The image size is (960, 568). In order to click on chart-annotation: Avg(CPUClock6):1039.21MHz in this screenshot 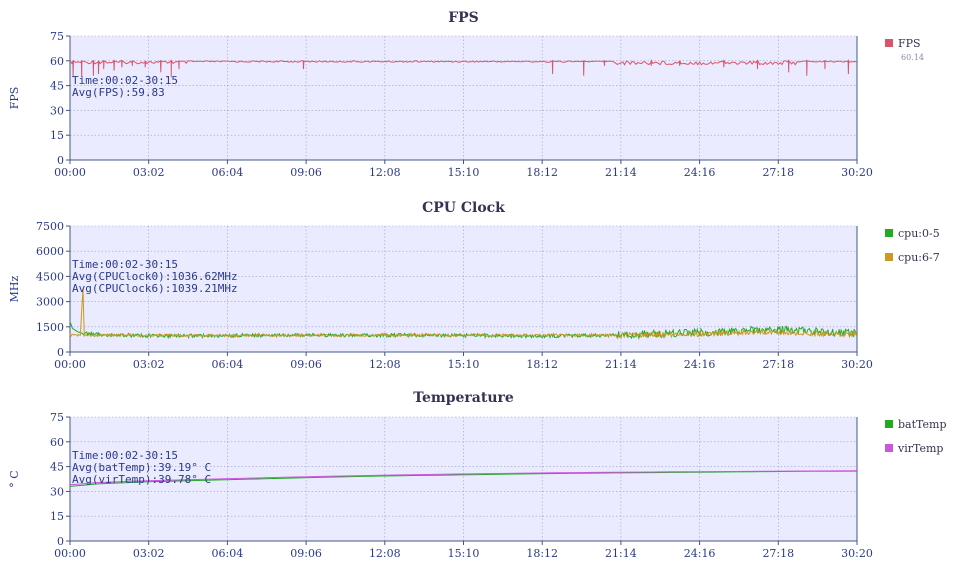, I will do `click(155, 288)`.